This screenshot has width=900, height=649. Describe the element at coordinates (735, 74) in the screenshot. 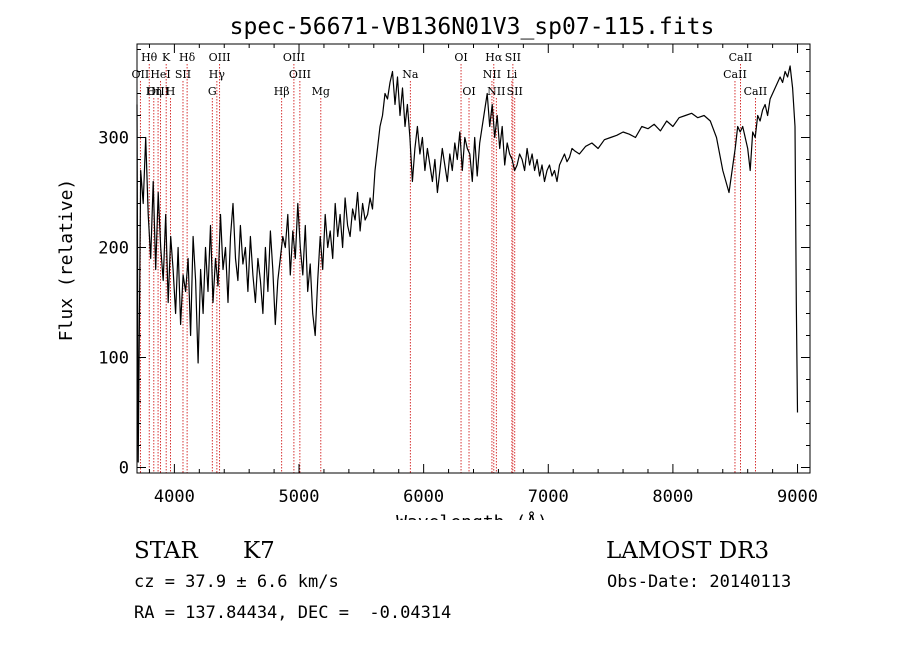

I see `line-marker-label-26: CaII` at that location.